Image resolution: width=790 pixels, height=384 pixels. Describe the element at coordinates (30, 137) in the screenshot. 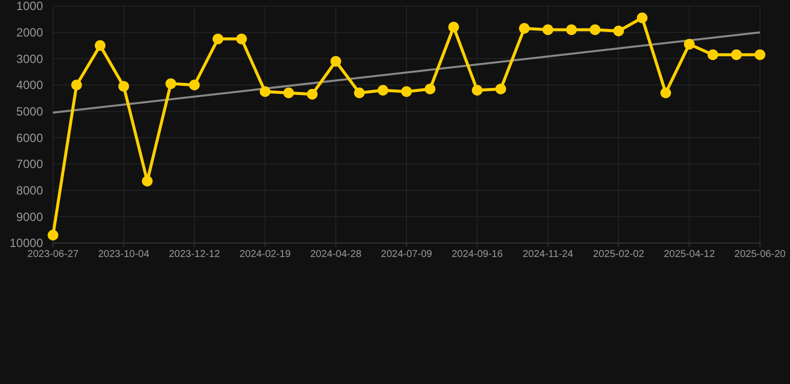

I see `y-tick-label: 6000` at that location.